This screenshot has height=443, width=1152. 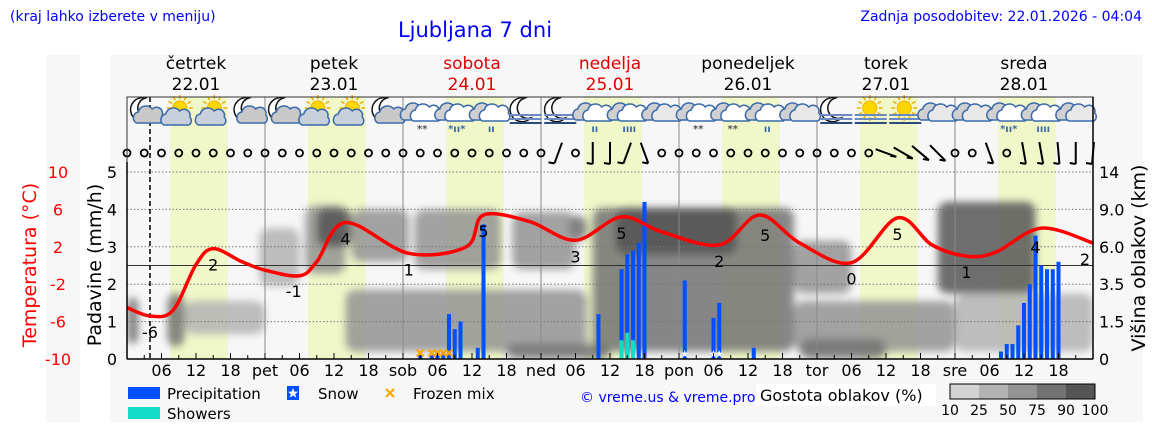 What do you see at coordinates (748, 64) in the screenshot?
I see `day-name: ponedeljek` at bounding box center [748, 64].